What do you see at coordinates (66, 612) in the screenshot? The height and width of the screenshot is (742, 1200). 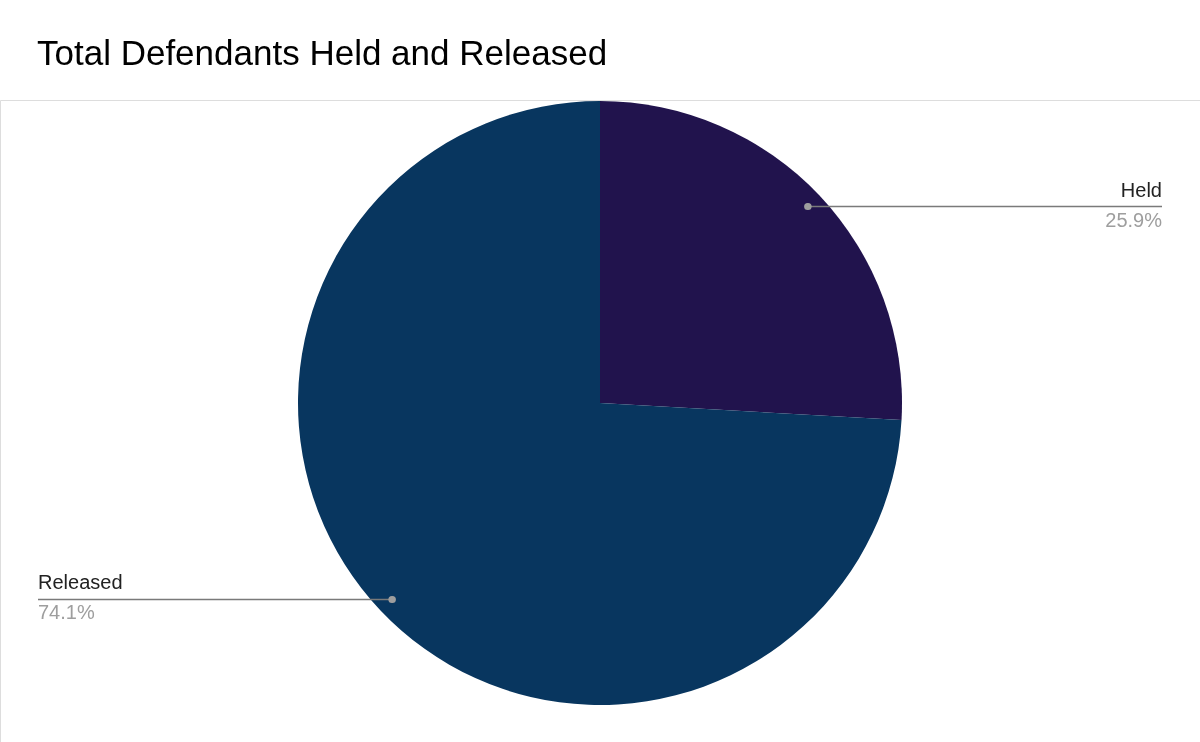 I see `data-label: 74.1%` at bounding box center [66, 612].